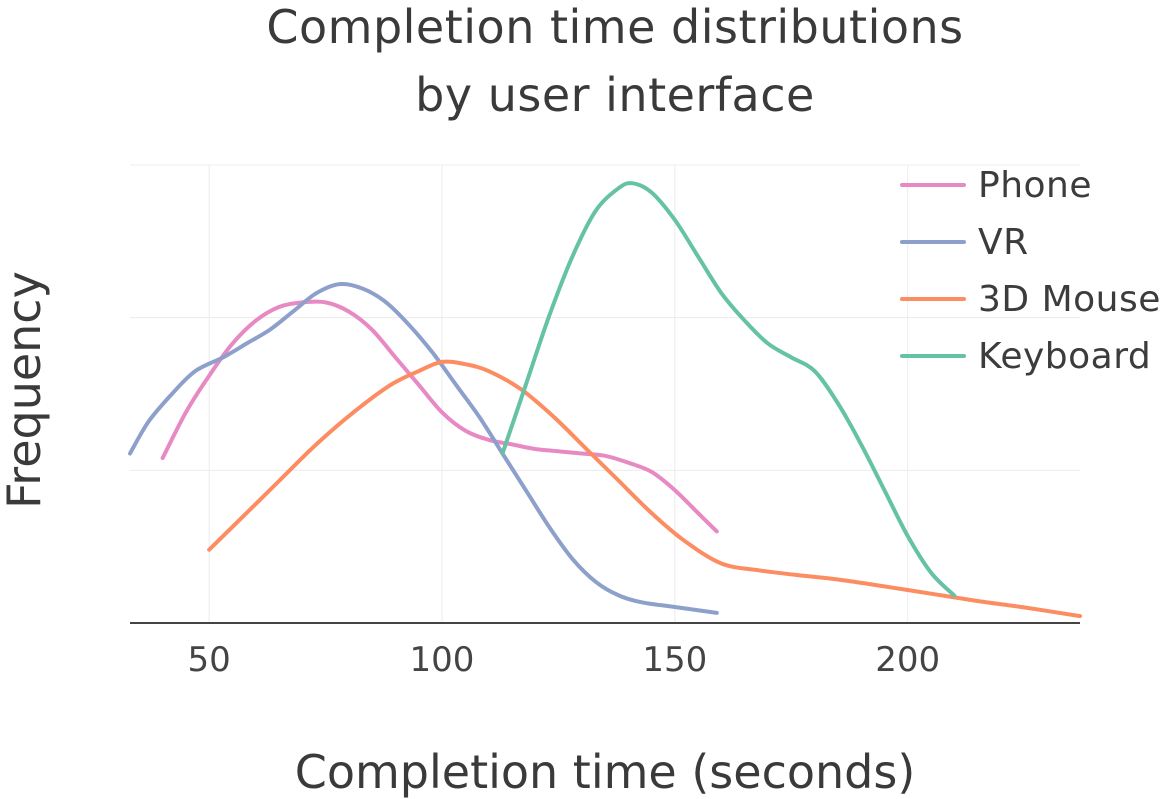  Describe the element at coordinates (907, 660) in the screenshot. I see `x-tick-label-3: 200` at that location.